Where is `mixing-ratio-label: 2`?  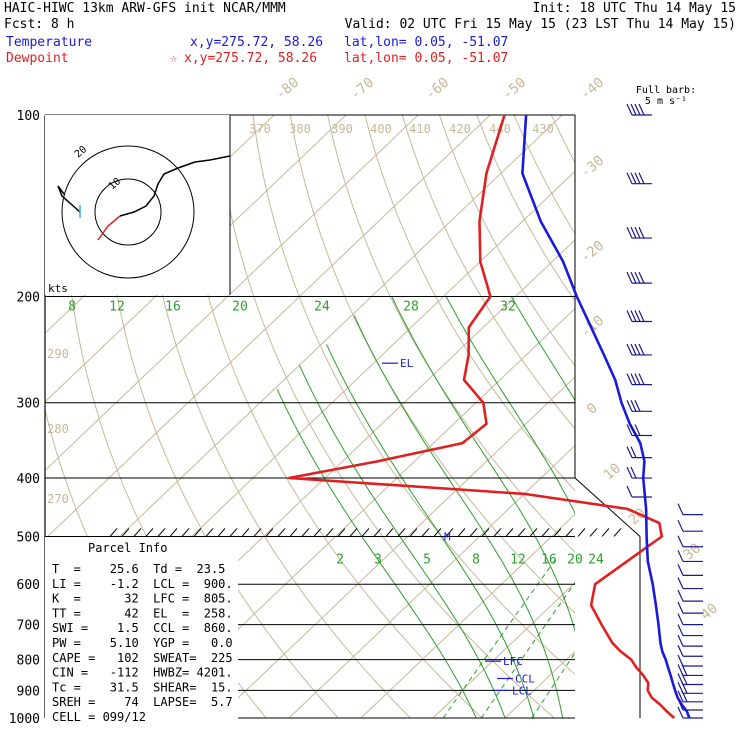 mixing-ratio-label: 2 is located at coordinates (340, 559).